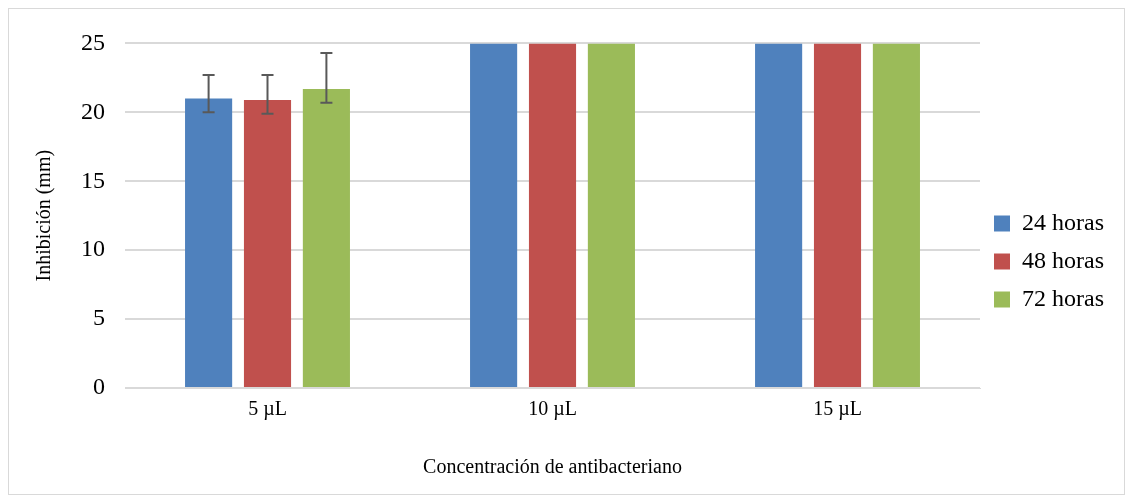  Describe the element at coordinates (93, 41) in the screenshot. I see `y-tick-label: 25` at that location.